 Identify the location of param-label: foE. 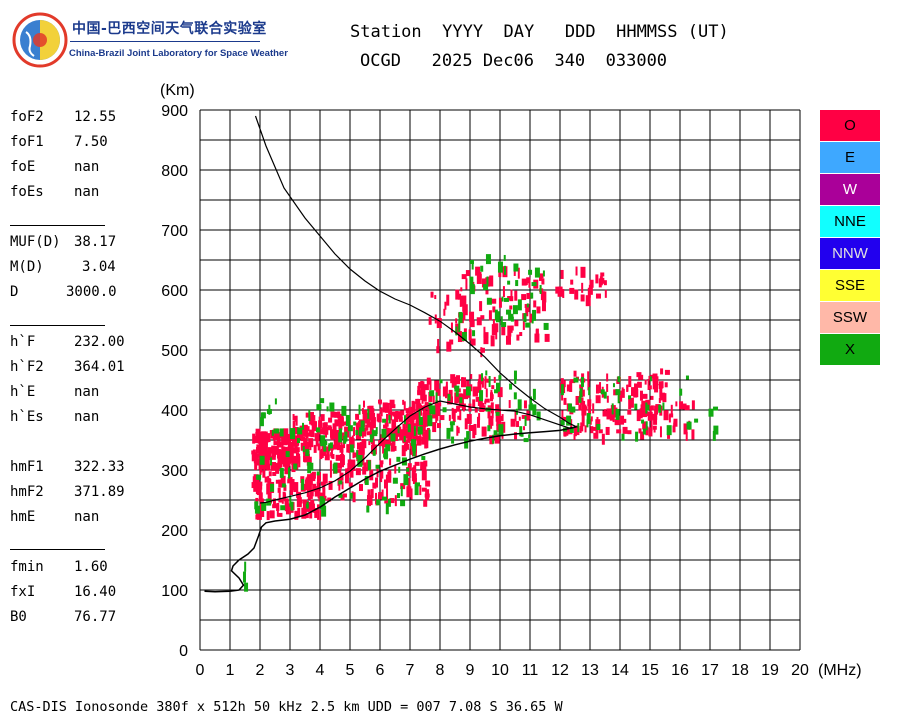
(23, 167).